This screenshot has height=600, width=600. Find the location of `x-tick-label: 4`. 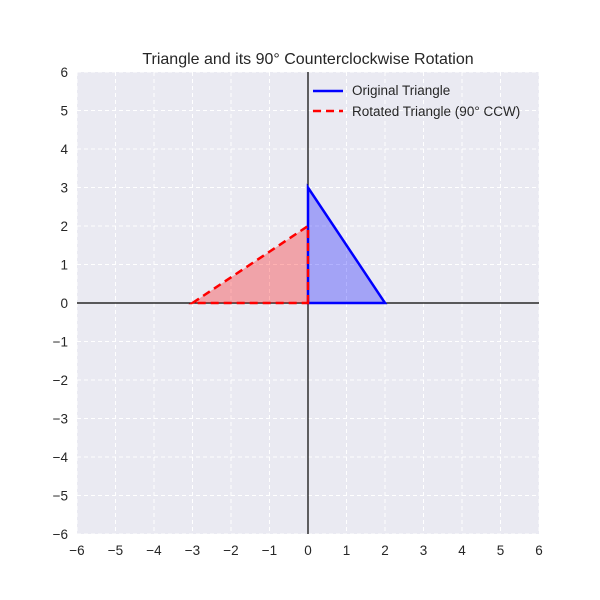

x-tick-label: 4 is located at coordinates (462, 550).